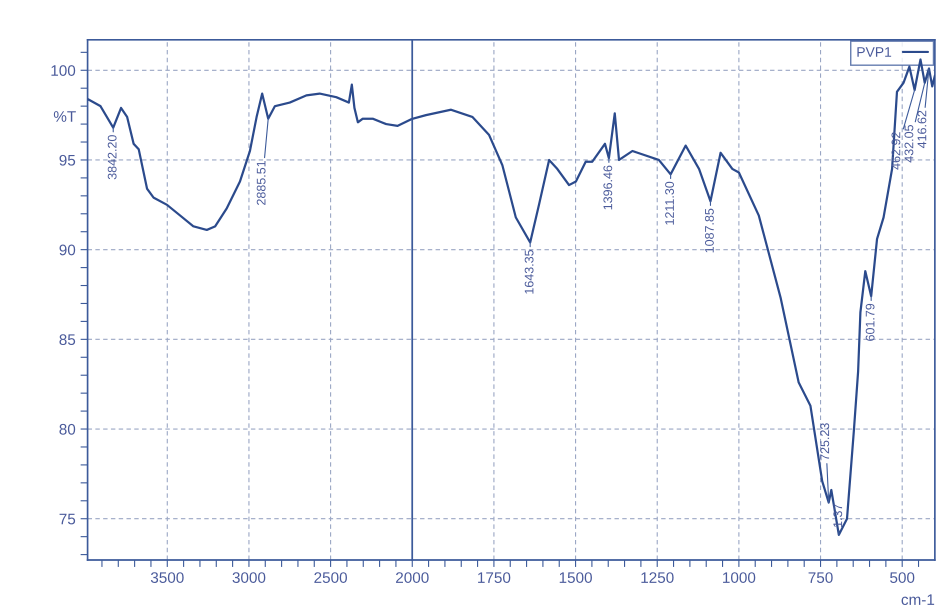 This screenshot has width=952, height=612. I want to click on x-tick-label: 3500, so click(167, 578).